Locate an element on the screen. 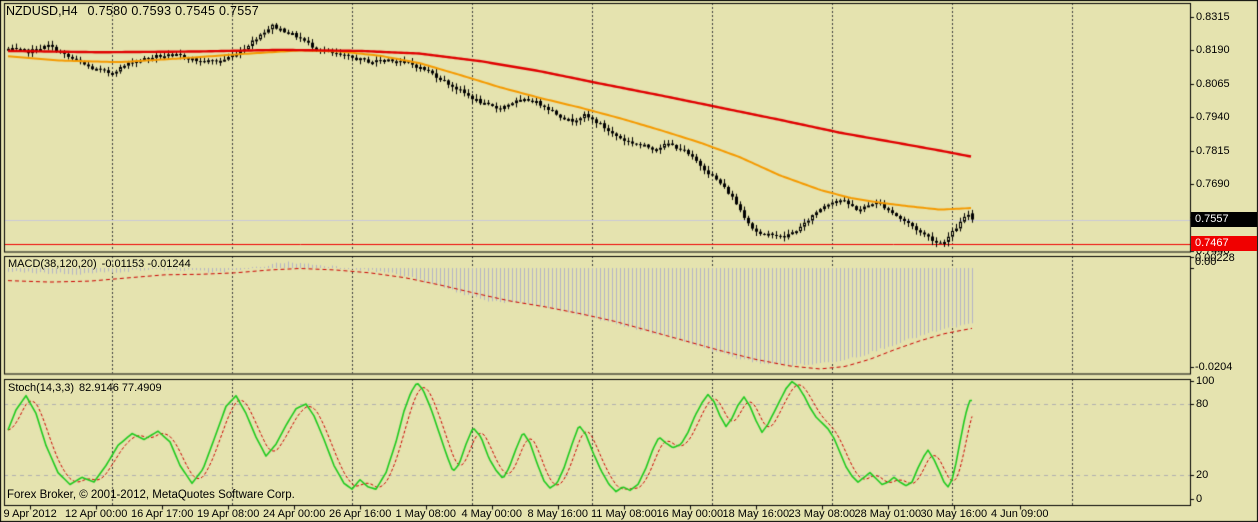 The image size is (1258, 522). time-axis-label: 4 Jun 09:00 is located at coordinates (1020, 514).